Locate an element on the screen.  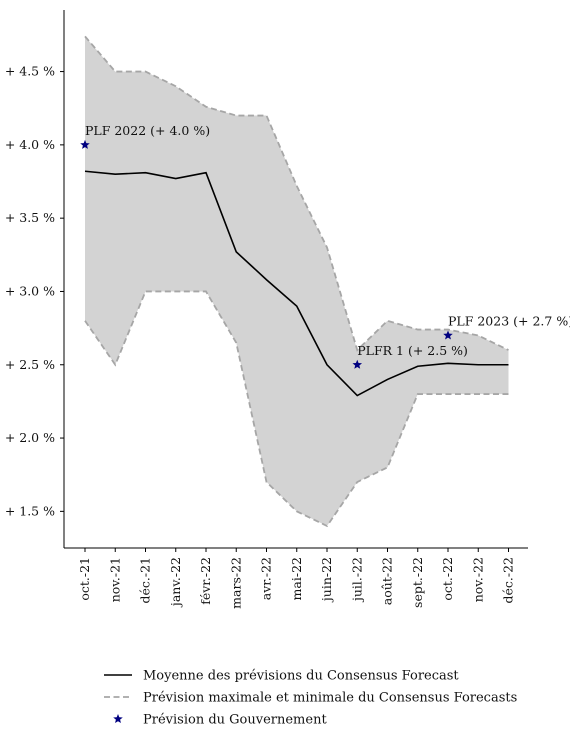
government-forecast-label: PLF 2023 (+ 2.7 %) is located at coordinates (509, 320).